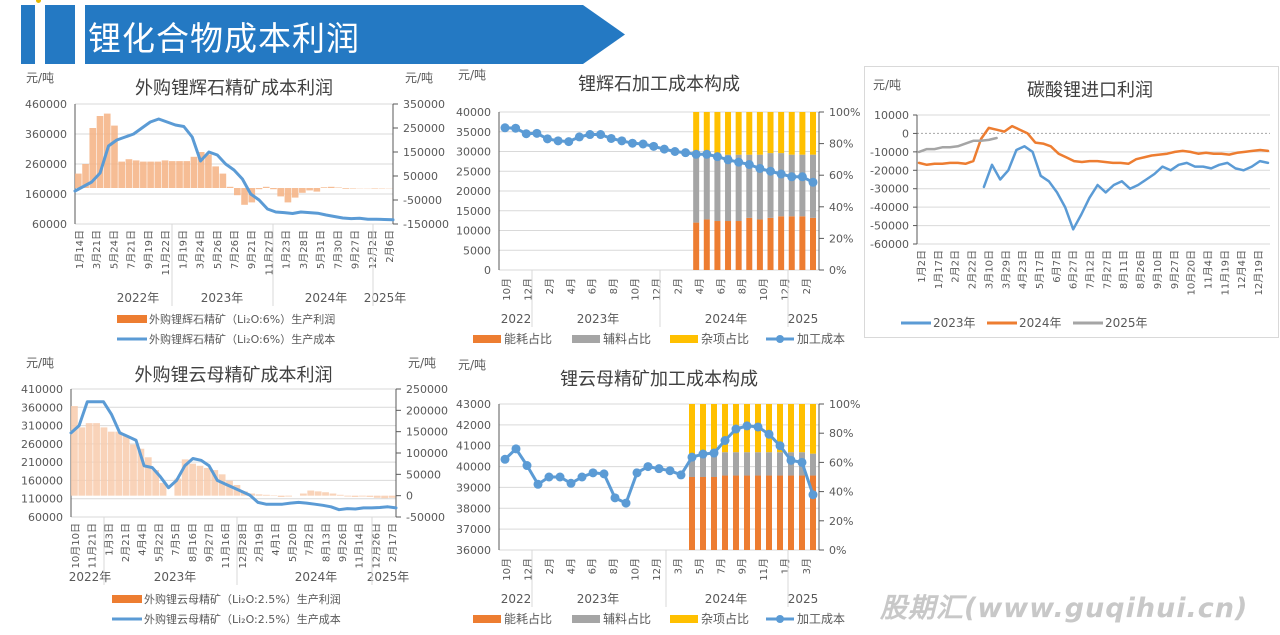 The image size is (1280, 635). What do you see at coordinates (42, 480) in the screenshot?
I see `y-tick-left: 160000` at bounding box center [42, 480].